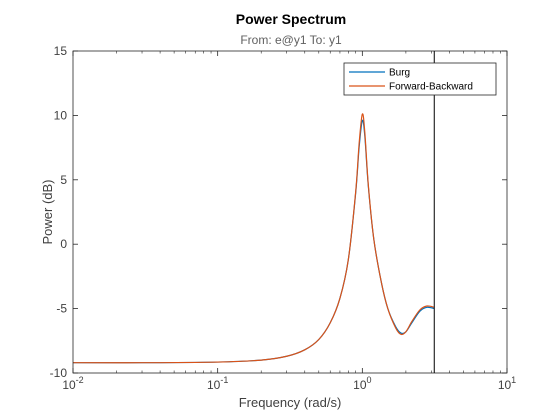 This screenshot has width=560, height=420. What do you see at coordinates (61, 115) in the screenshot?
I see `y-tick-label: 10` at bounding box center [61, 115].